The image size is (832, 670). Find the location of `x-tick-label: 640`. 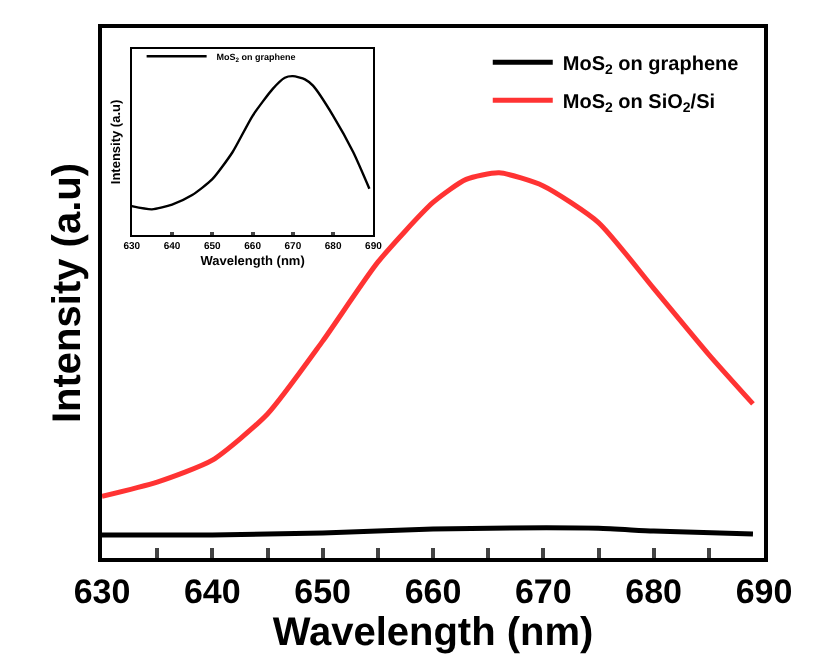

x-tick-label: 640 is located at coordinates (212, 591).